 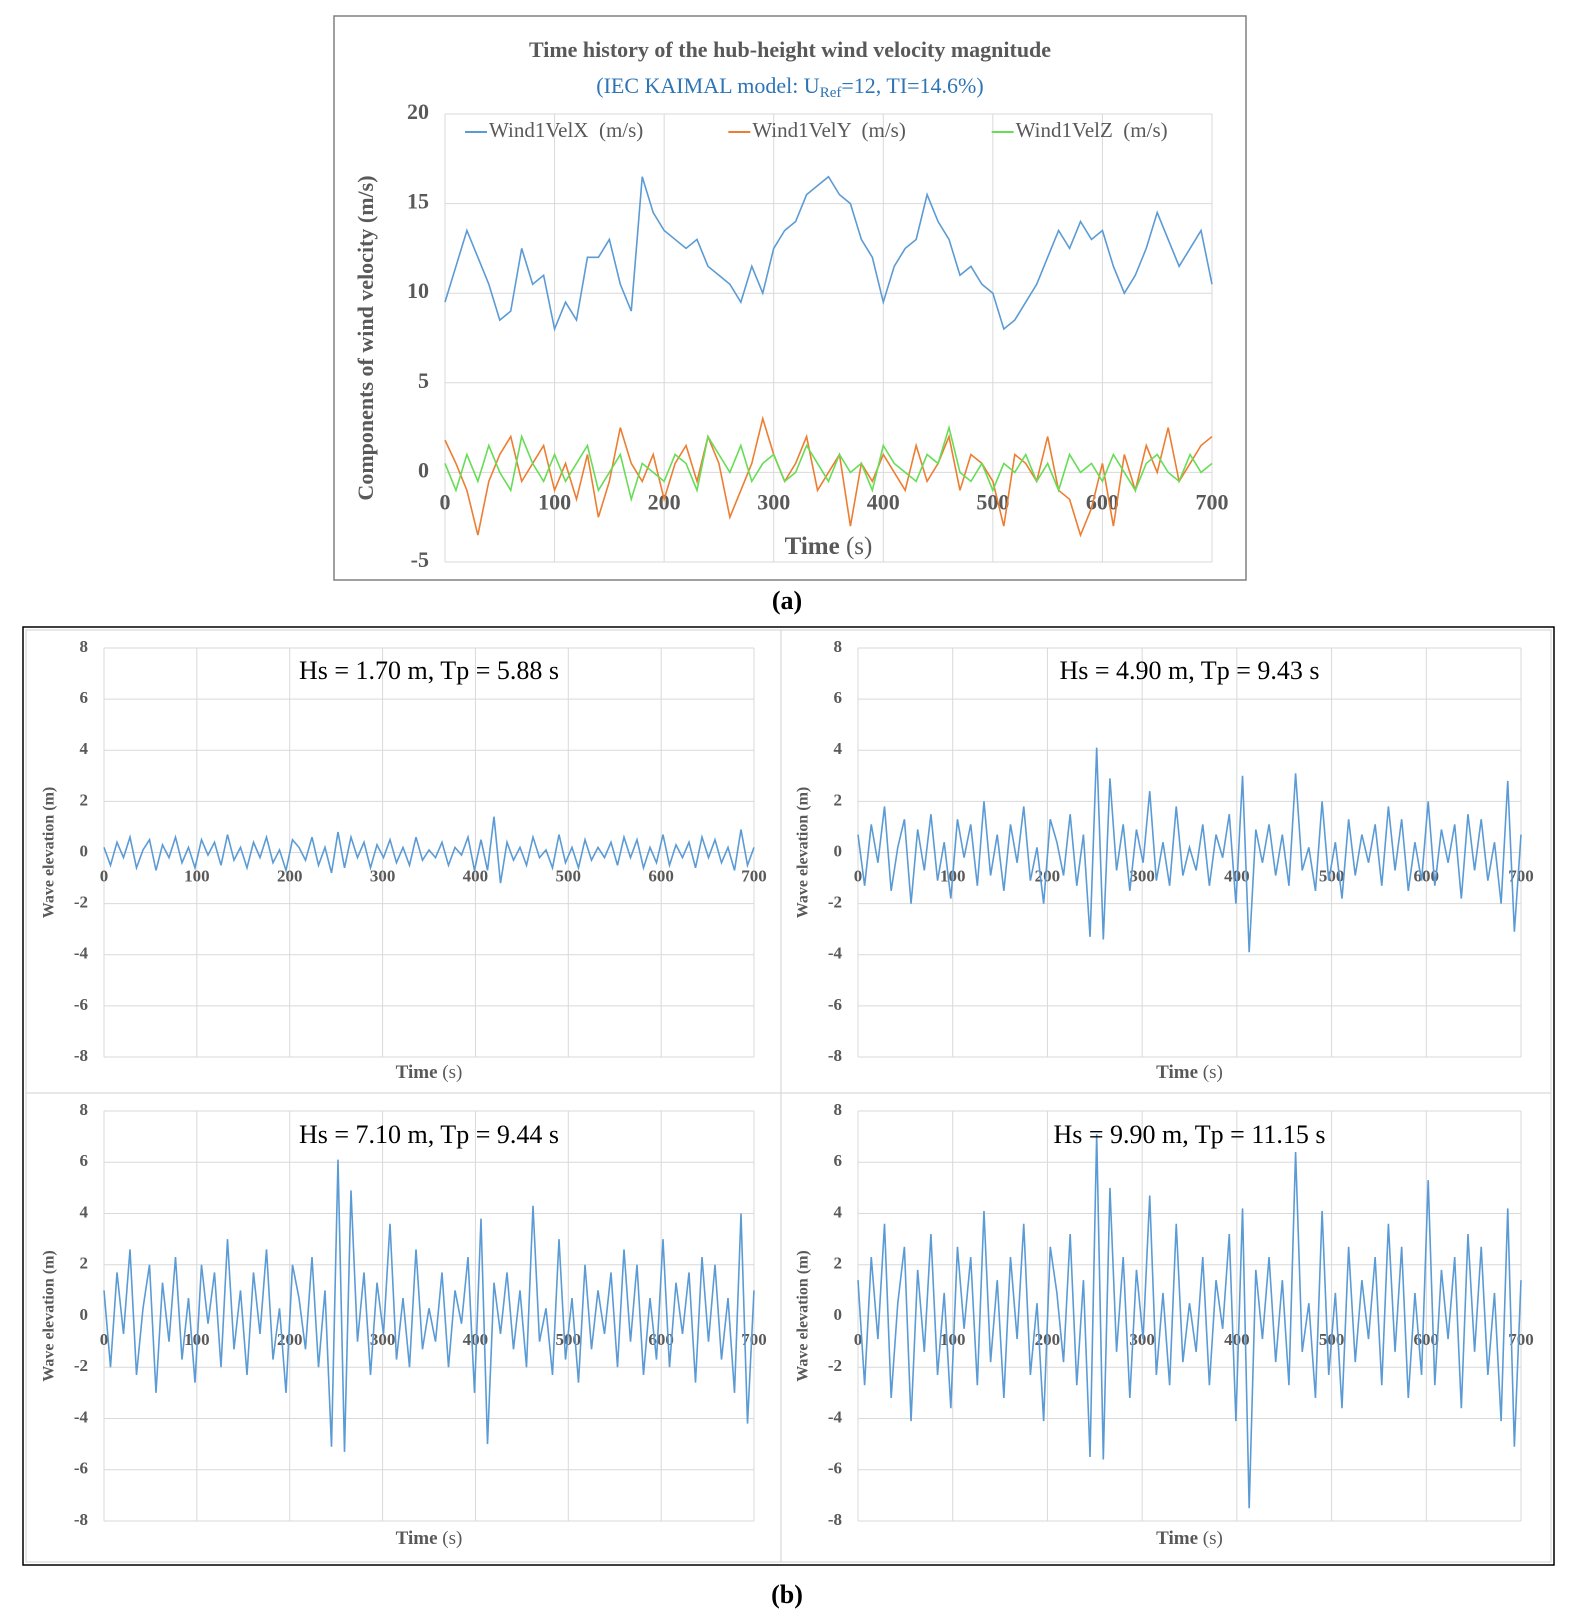 I want to click on y-tick-label: -5, so click(x=420, y=559).